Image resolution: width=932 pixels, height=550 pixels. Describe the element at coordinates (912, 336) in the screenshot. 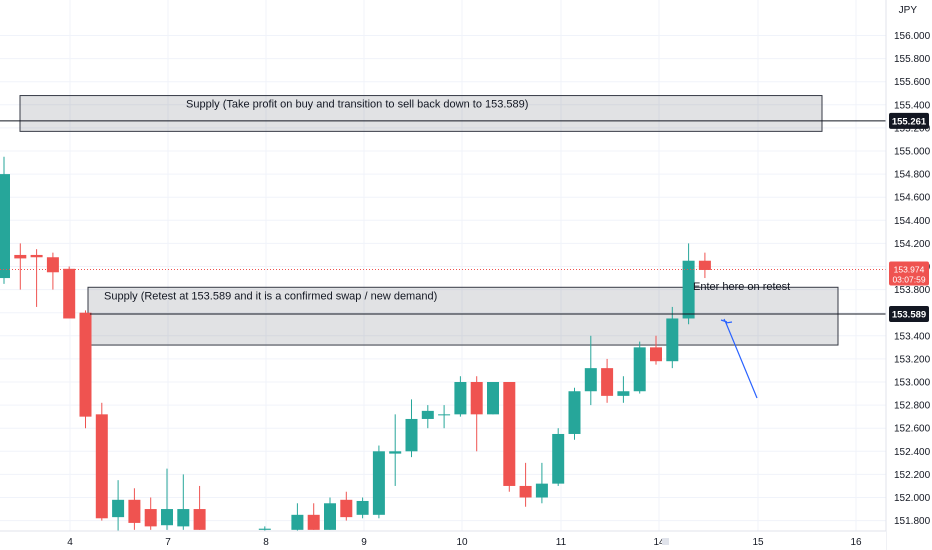

I see `price-tick: 153.400` at that location.